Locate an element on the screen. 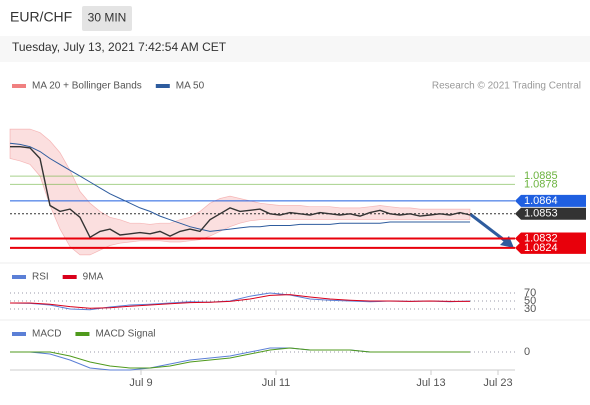 The image size is (590, 405). timestamp: Tuesday, July 13, 2021 7:42:54 AM CET is located at coordinates (119, 47).